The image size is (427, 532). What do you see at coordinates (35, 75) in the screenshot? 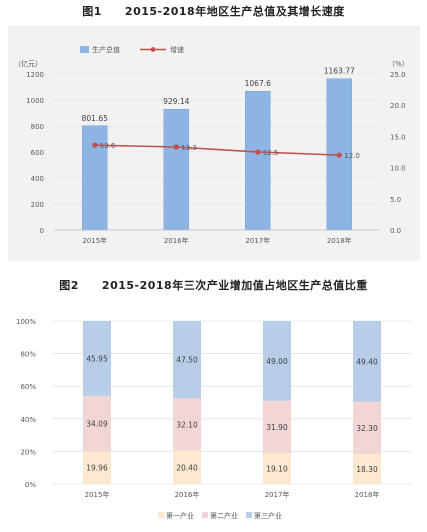
I see `y-left-tick-label: 1200` at bounding box center [35, 75].